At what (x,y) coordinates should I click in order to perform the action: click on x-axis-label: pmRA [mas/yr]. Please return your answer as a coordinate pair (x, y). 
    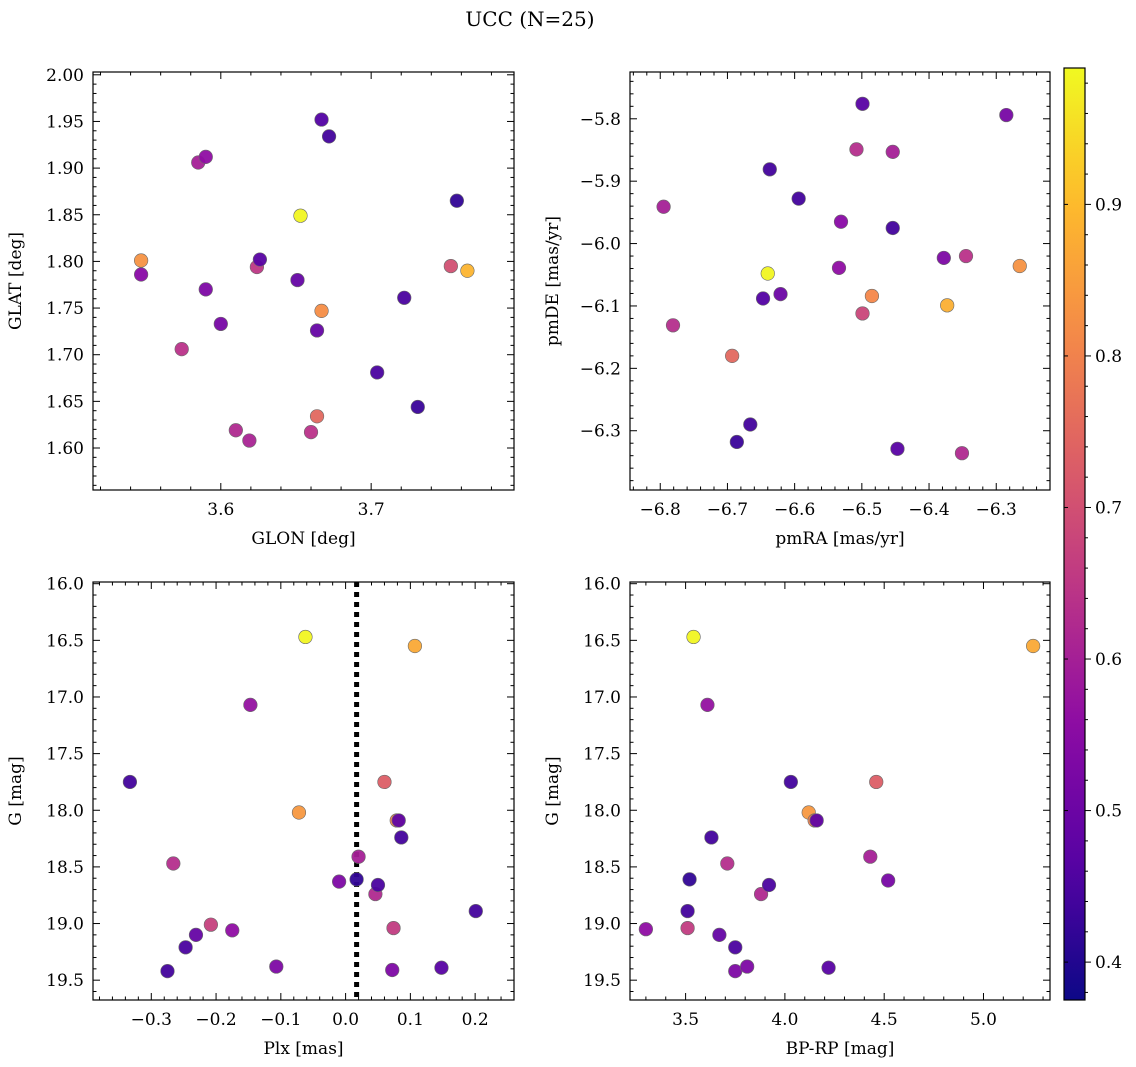
    Looking at the image, I should click on (839, 539).